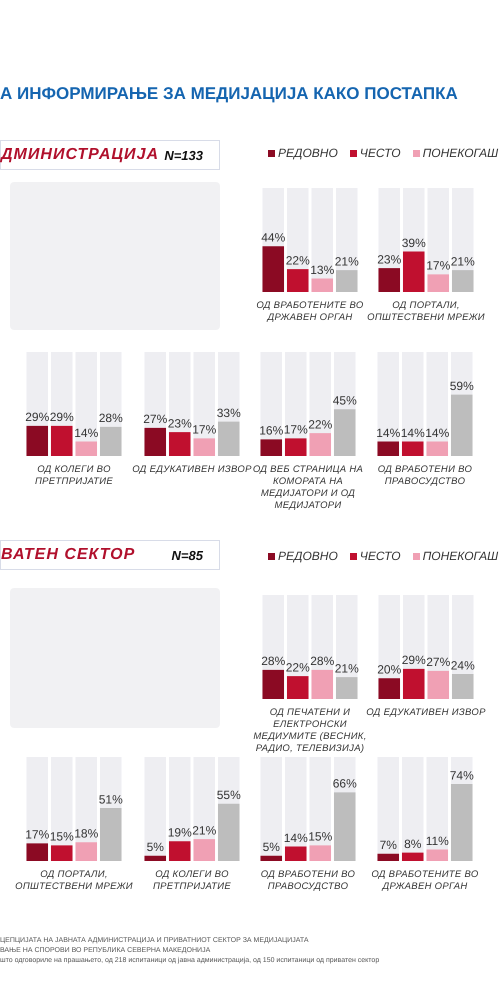  I want to click on data-label: 66%, so click(345, 783).